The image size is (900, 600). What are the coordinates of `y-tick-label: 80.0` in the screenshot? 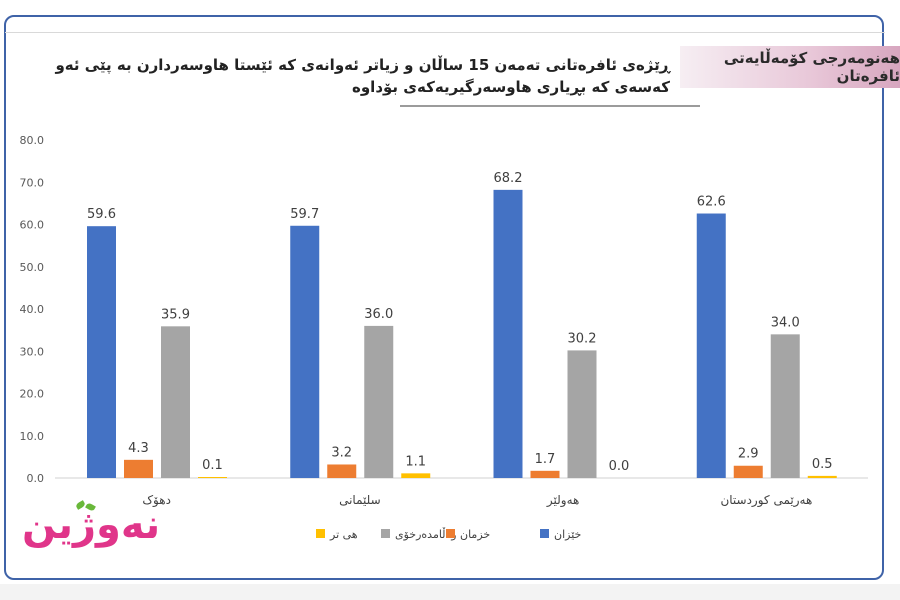 It's located at (32, 140).